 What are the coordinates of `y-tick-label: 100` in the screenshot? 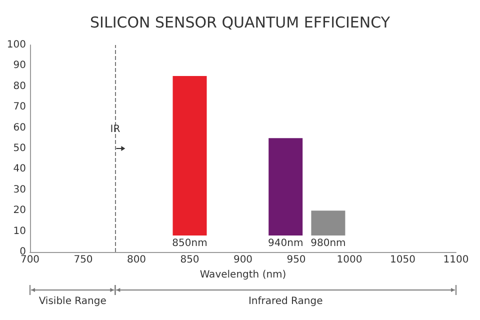 It's located at (16, 45).